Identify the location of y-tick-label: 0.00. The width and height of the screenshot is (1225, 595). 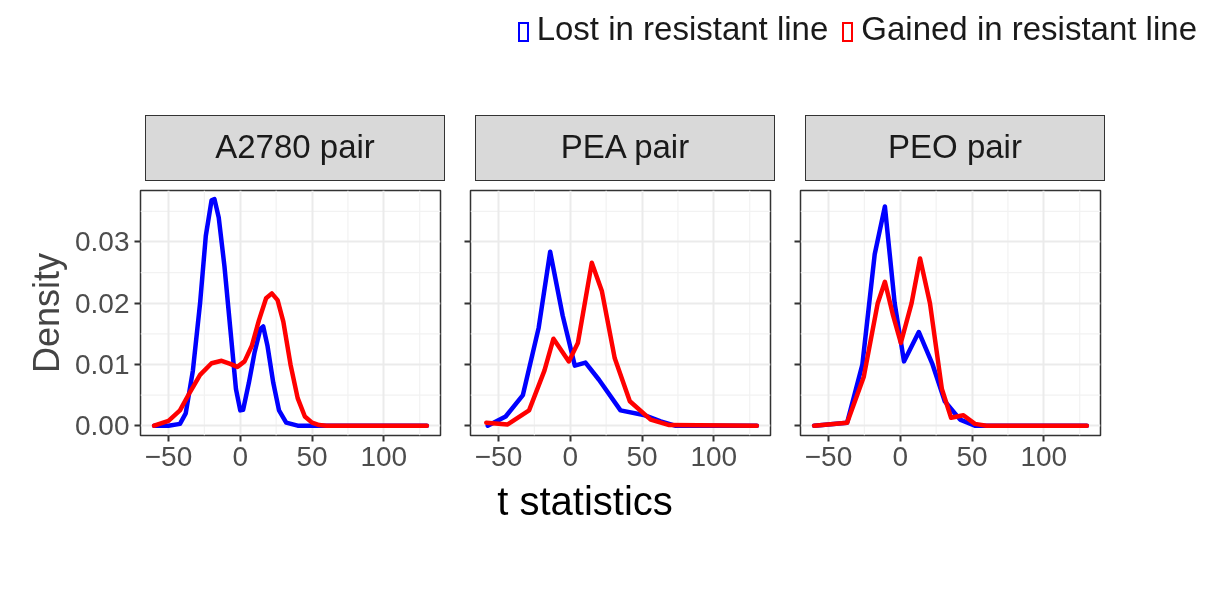
(102, 426).